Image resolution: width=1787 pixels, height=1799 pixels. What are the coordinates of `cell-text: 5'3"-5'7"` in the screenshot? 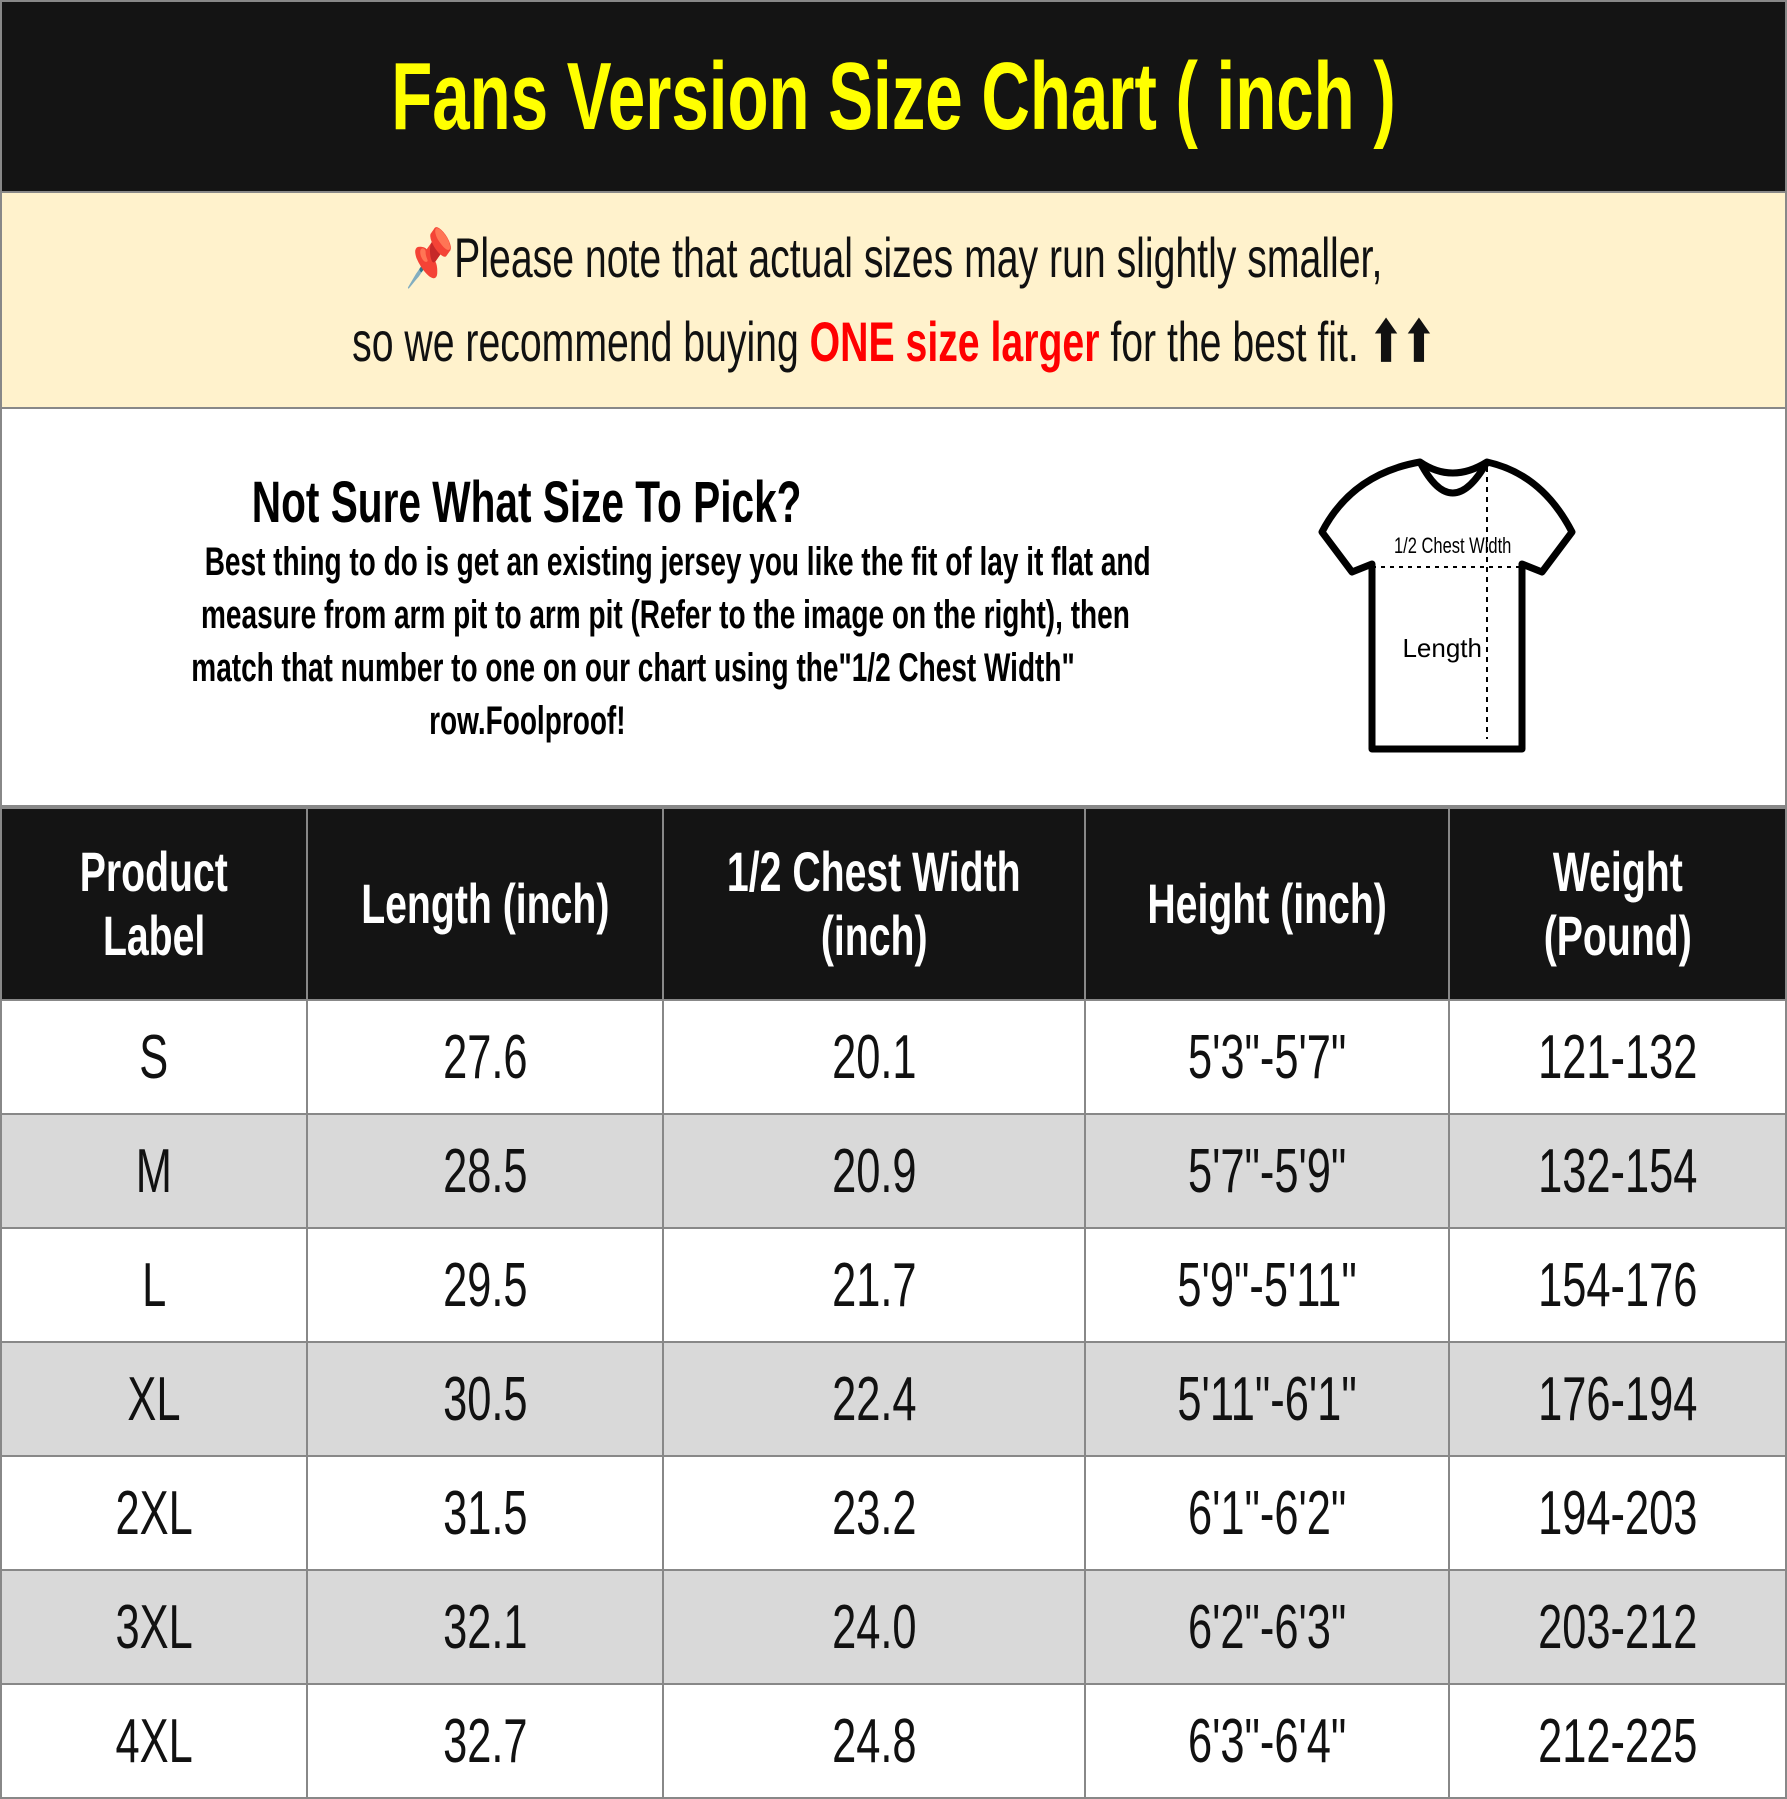 It's located at (1267, 1057).